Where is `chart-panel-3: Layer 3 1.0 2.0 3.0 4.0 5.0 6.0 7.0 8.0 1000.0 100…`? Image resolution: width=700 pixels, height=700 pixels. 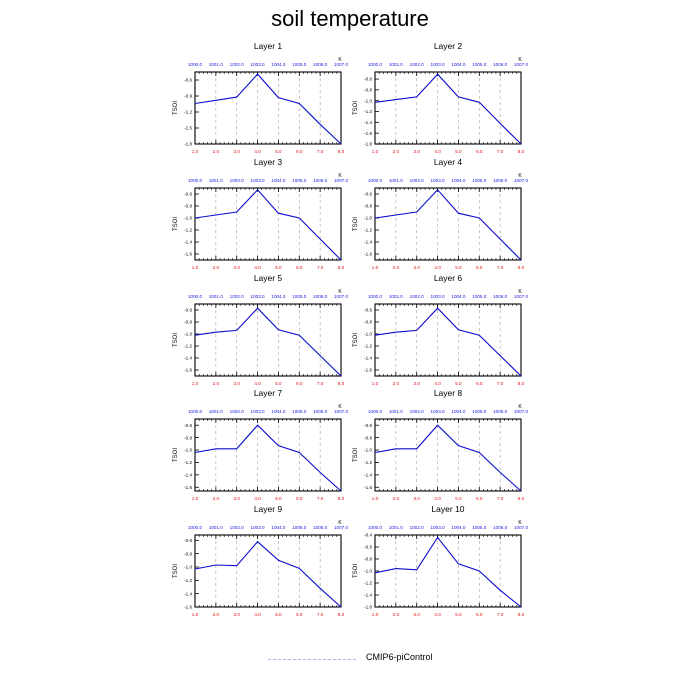 chart-panel-3: Layer 3 1.0 2.0 3.0 4.0 5.0 6.0 7.0 8.0 1000.0 100… is located at coordinates (260, 213).